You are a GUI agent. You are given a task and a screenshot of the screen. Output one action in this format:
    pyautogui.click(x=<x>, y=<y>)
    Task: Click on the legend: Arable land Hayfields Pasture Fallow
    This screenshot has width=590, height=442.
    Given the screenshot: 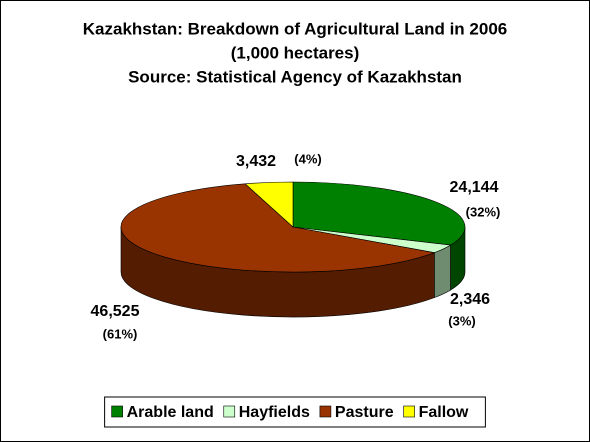 What is the action you would take?
    pyautogui.click(x=295, y=412)
    